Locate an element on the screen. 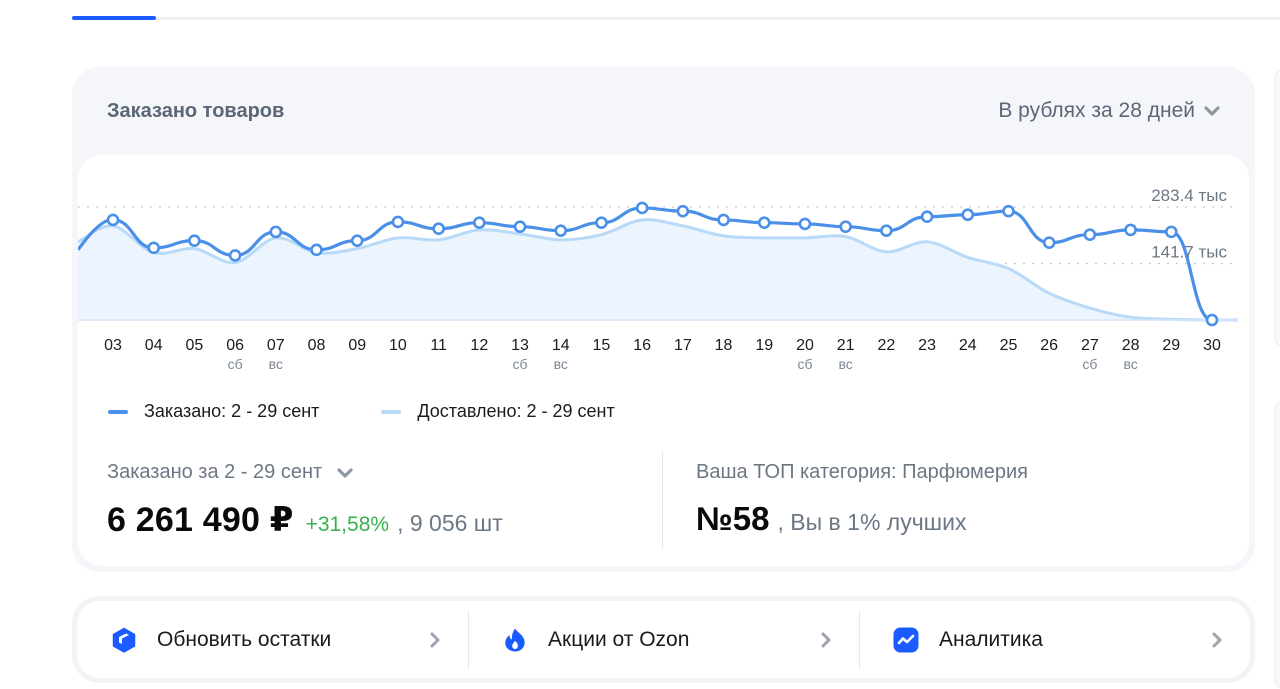 The image size is (1280, 689). x-axis-label: 29 is located at coordinates (1171, 345).